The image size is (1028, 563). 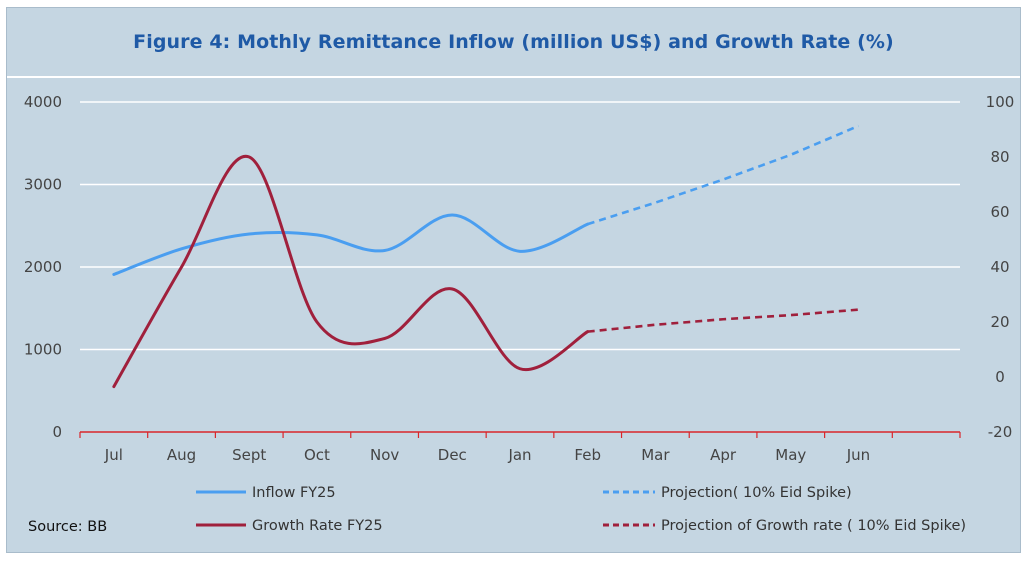 What do you see at coordinates (351, 244) in the screenshot?
I see `series-line-inflow-fy25` at bounding box center [351, 244].